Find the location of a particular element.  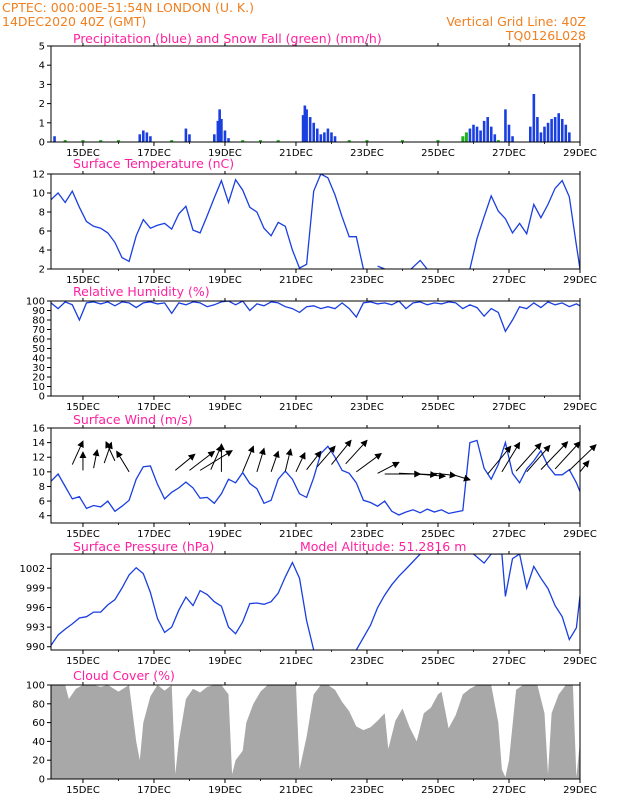

y-tick-label: 70 is located at coordinates (38, 330).